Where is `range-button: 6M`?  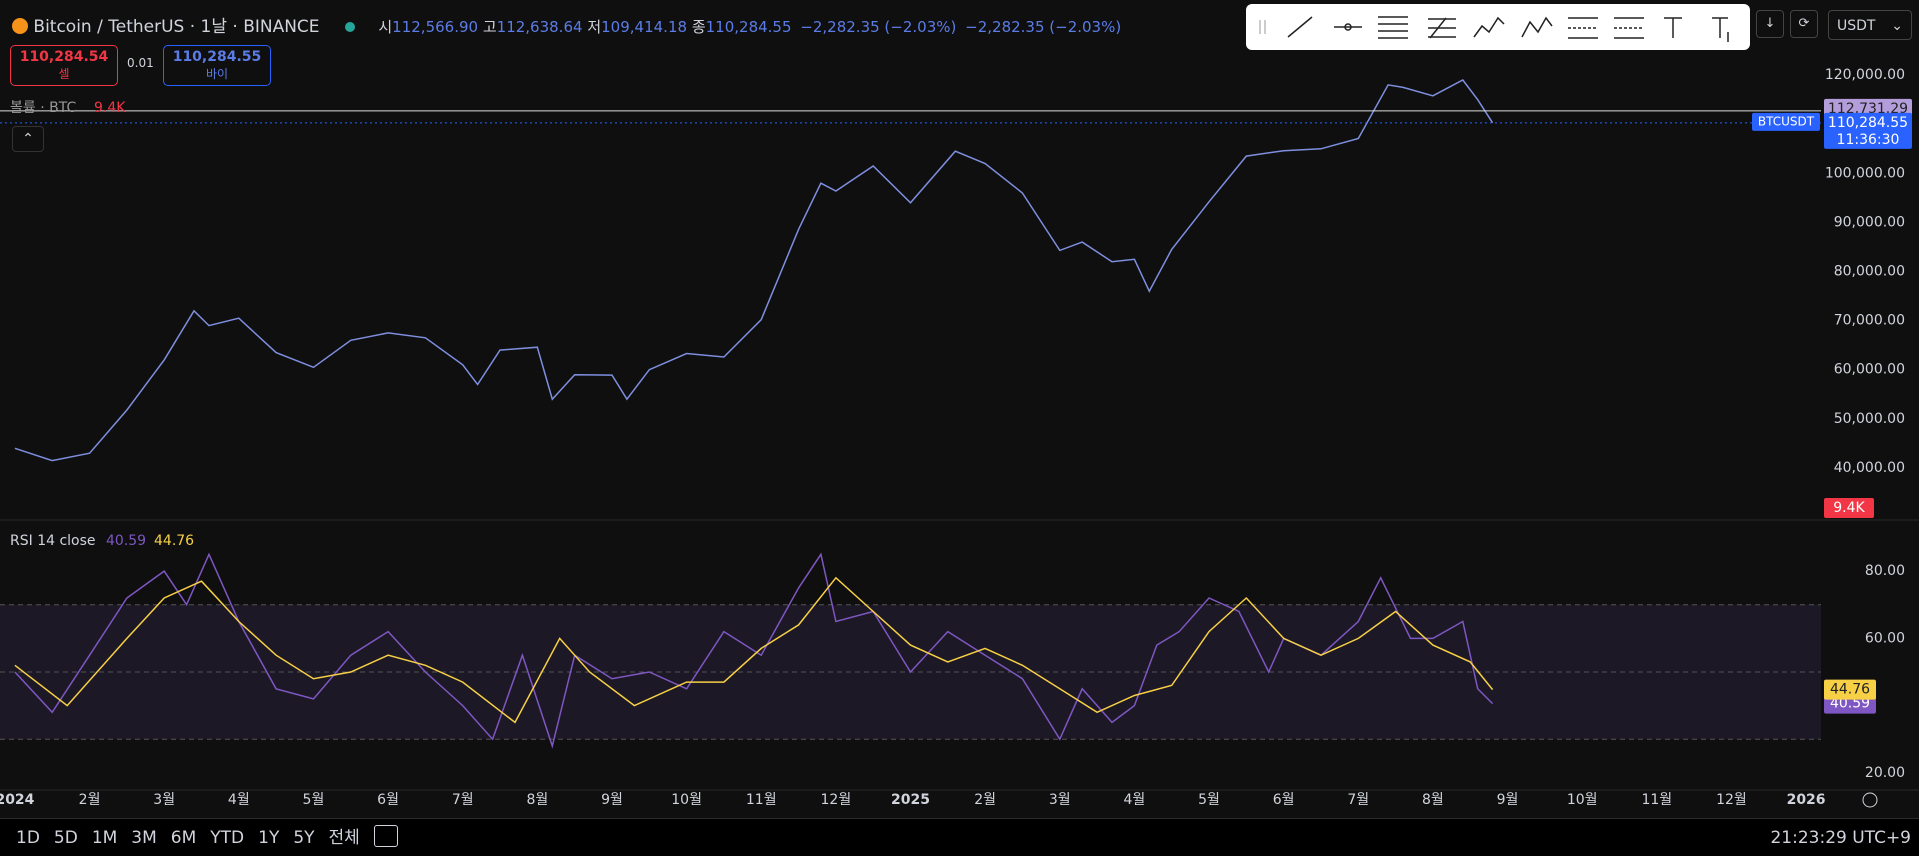 range-button: 6M is located at coordinates (183, 838).